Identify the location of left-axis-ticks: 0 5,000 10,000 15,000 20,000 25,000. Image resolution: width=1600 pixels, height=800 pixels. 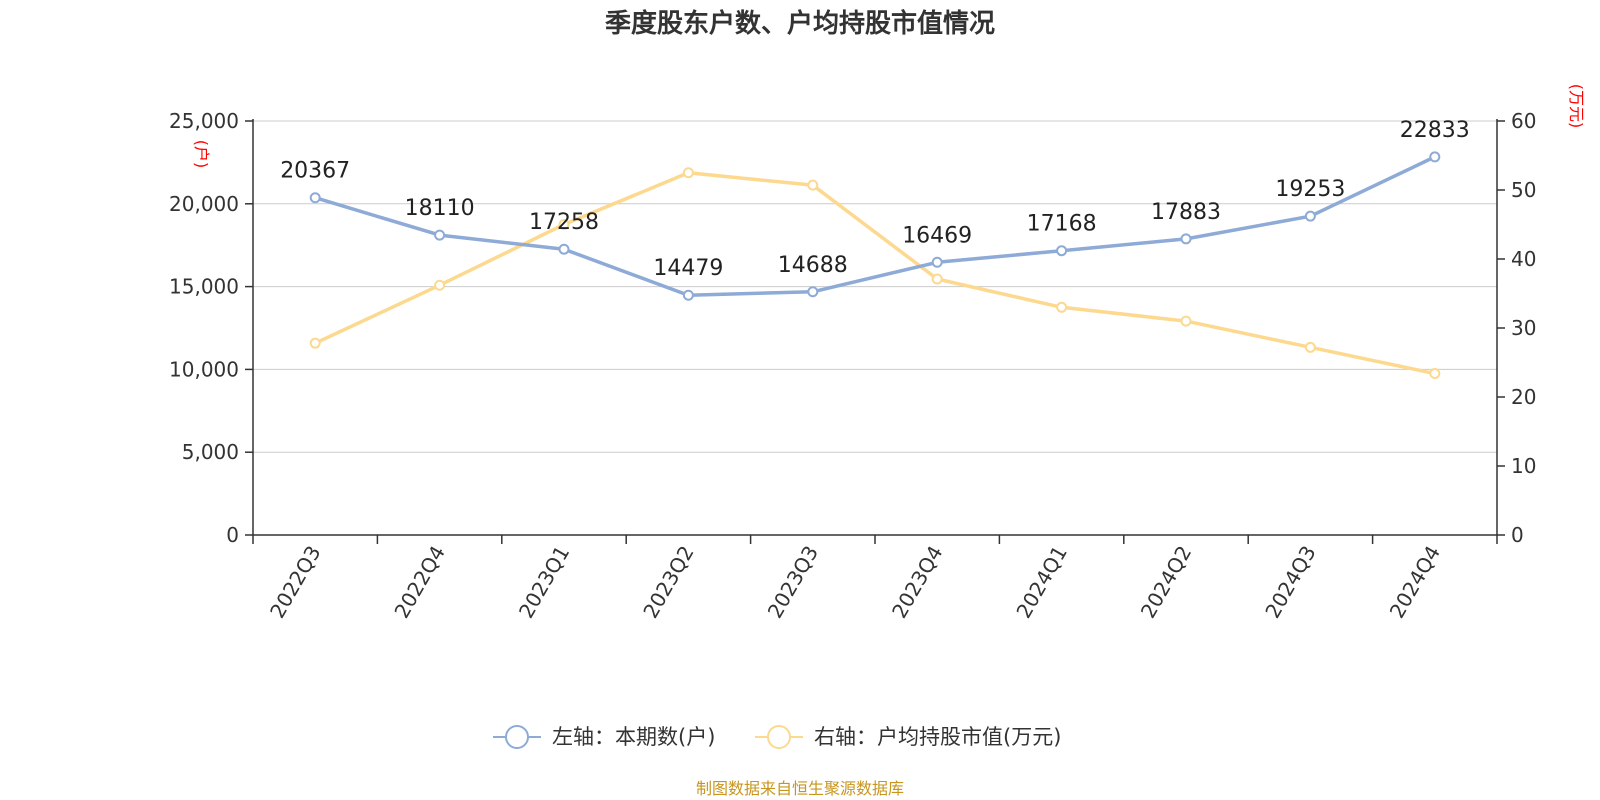
(211, 328).